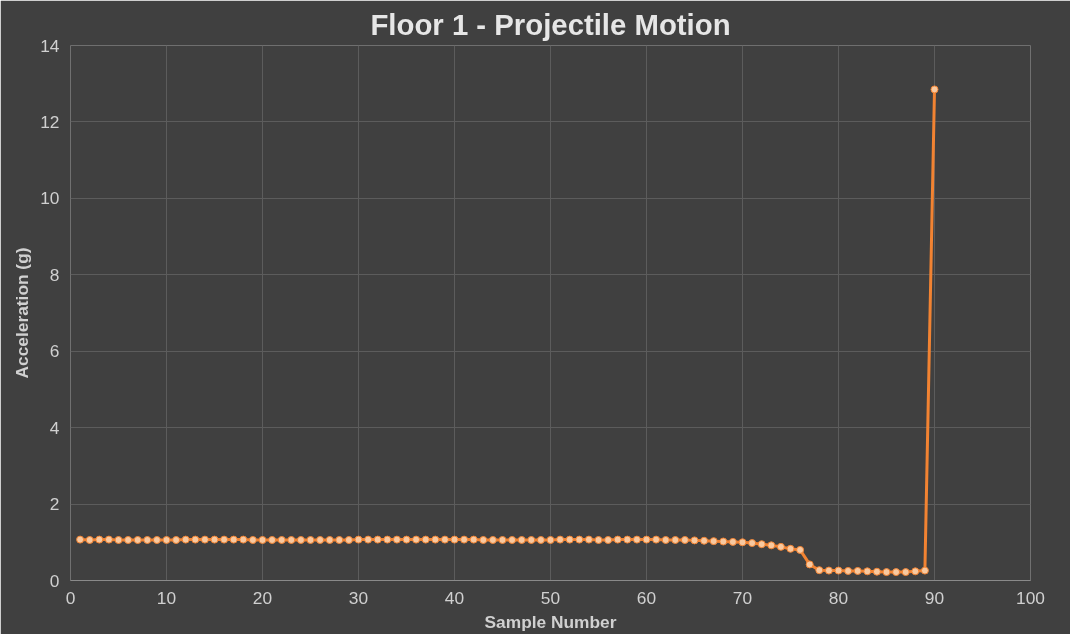 This screenshot has width=1076, height=640. Describe the element at coordinates (454, 597) in the screenshot. I see `x-tick-label: 40` at that location.